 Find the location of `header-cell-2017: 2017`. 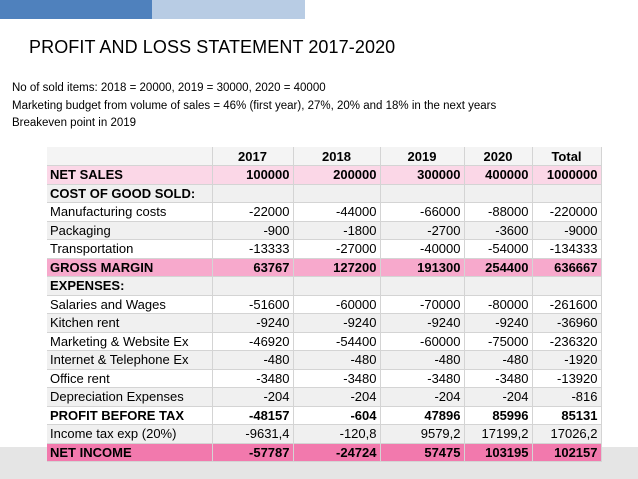

header-cell-2017: 2017 is located at coordinates (253, 156).